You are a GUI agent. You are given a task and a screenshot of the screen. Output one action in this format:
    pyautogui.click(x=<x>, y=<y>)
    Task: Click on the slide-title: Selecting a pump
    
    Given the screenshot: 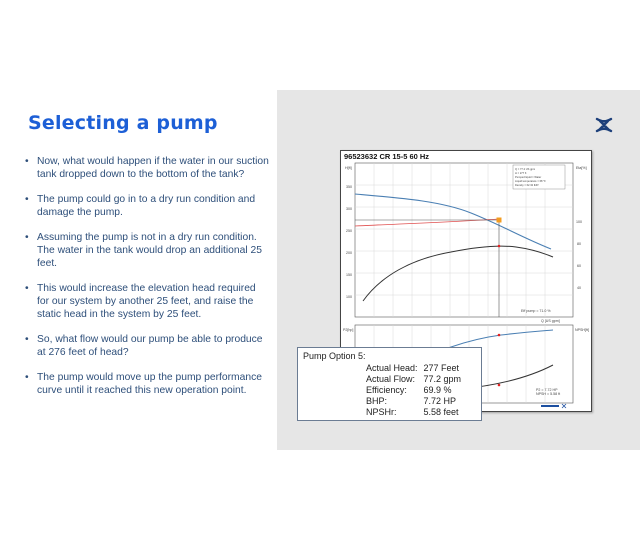 What is the action you would take?
    pyautogui.click(x=123, y=123)
    